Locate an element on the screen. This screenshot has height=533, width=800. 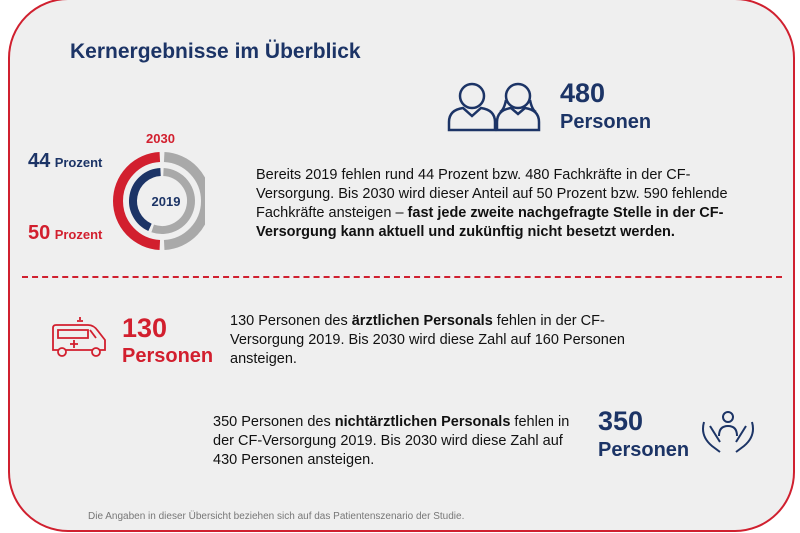
donut-outer-label: 2030 is located at coordinates (160, 138).